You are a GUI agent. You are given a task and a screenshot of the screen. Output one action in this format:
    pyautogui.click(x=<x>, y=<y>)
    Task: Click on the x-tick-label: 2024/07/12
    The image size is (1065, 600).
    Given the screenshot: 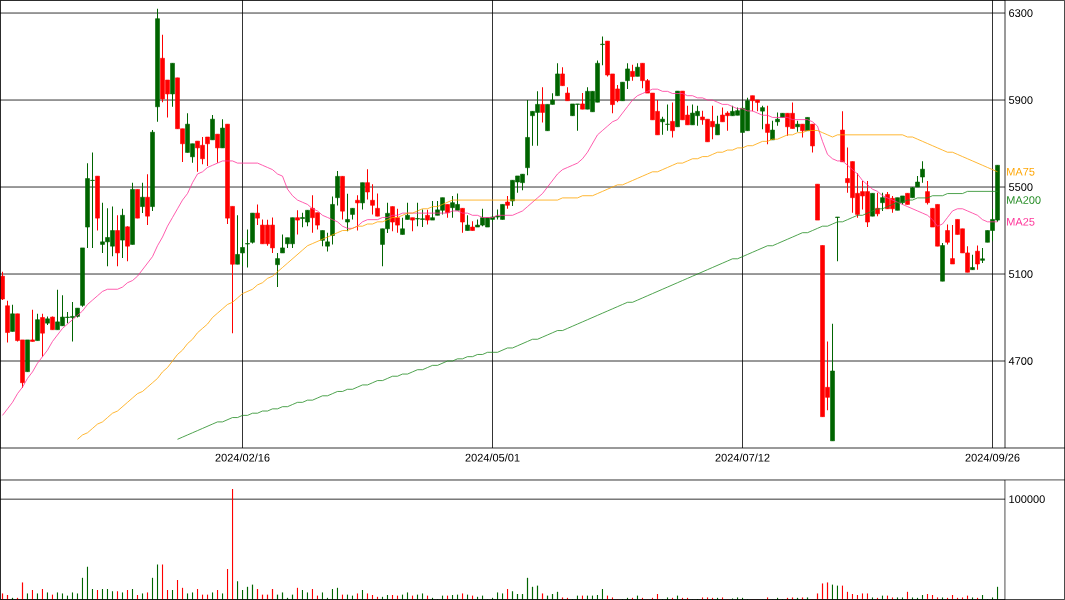 What is the action you would take?
    pyautogui.click(x=742, y=457)
    